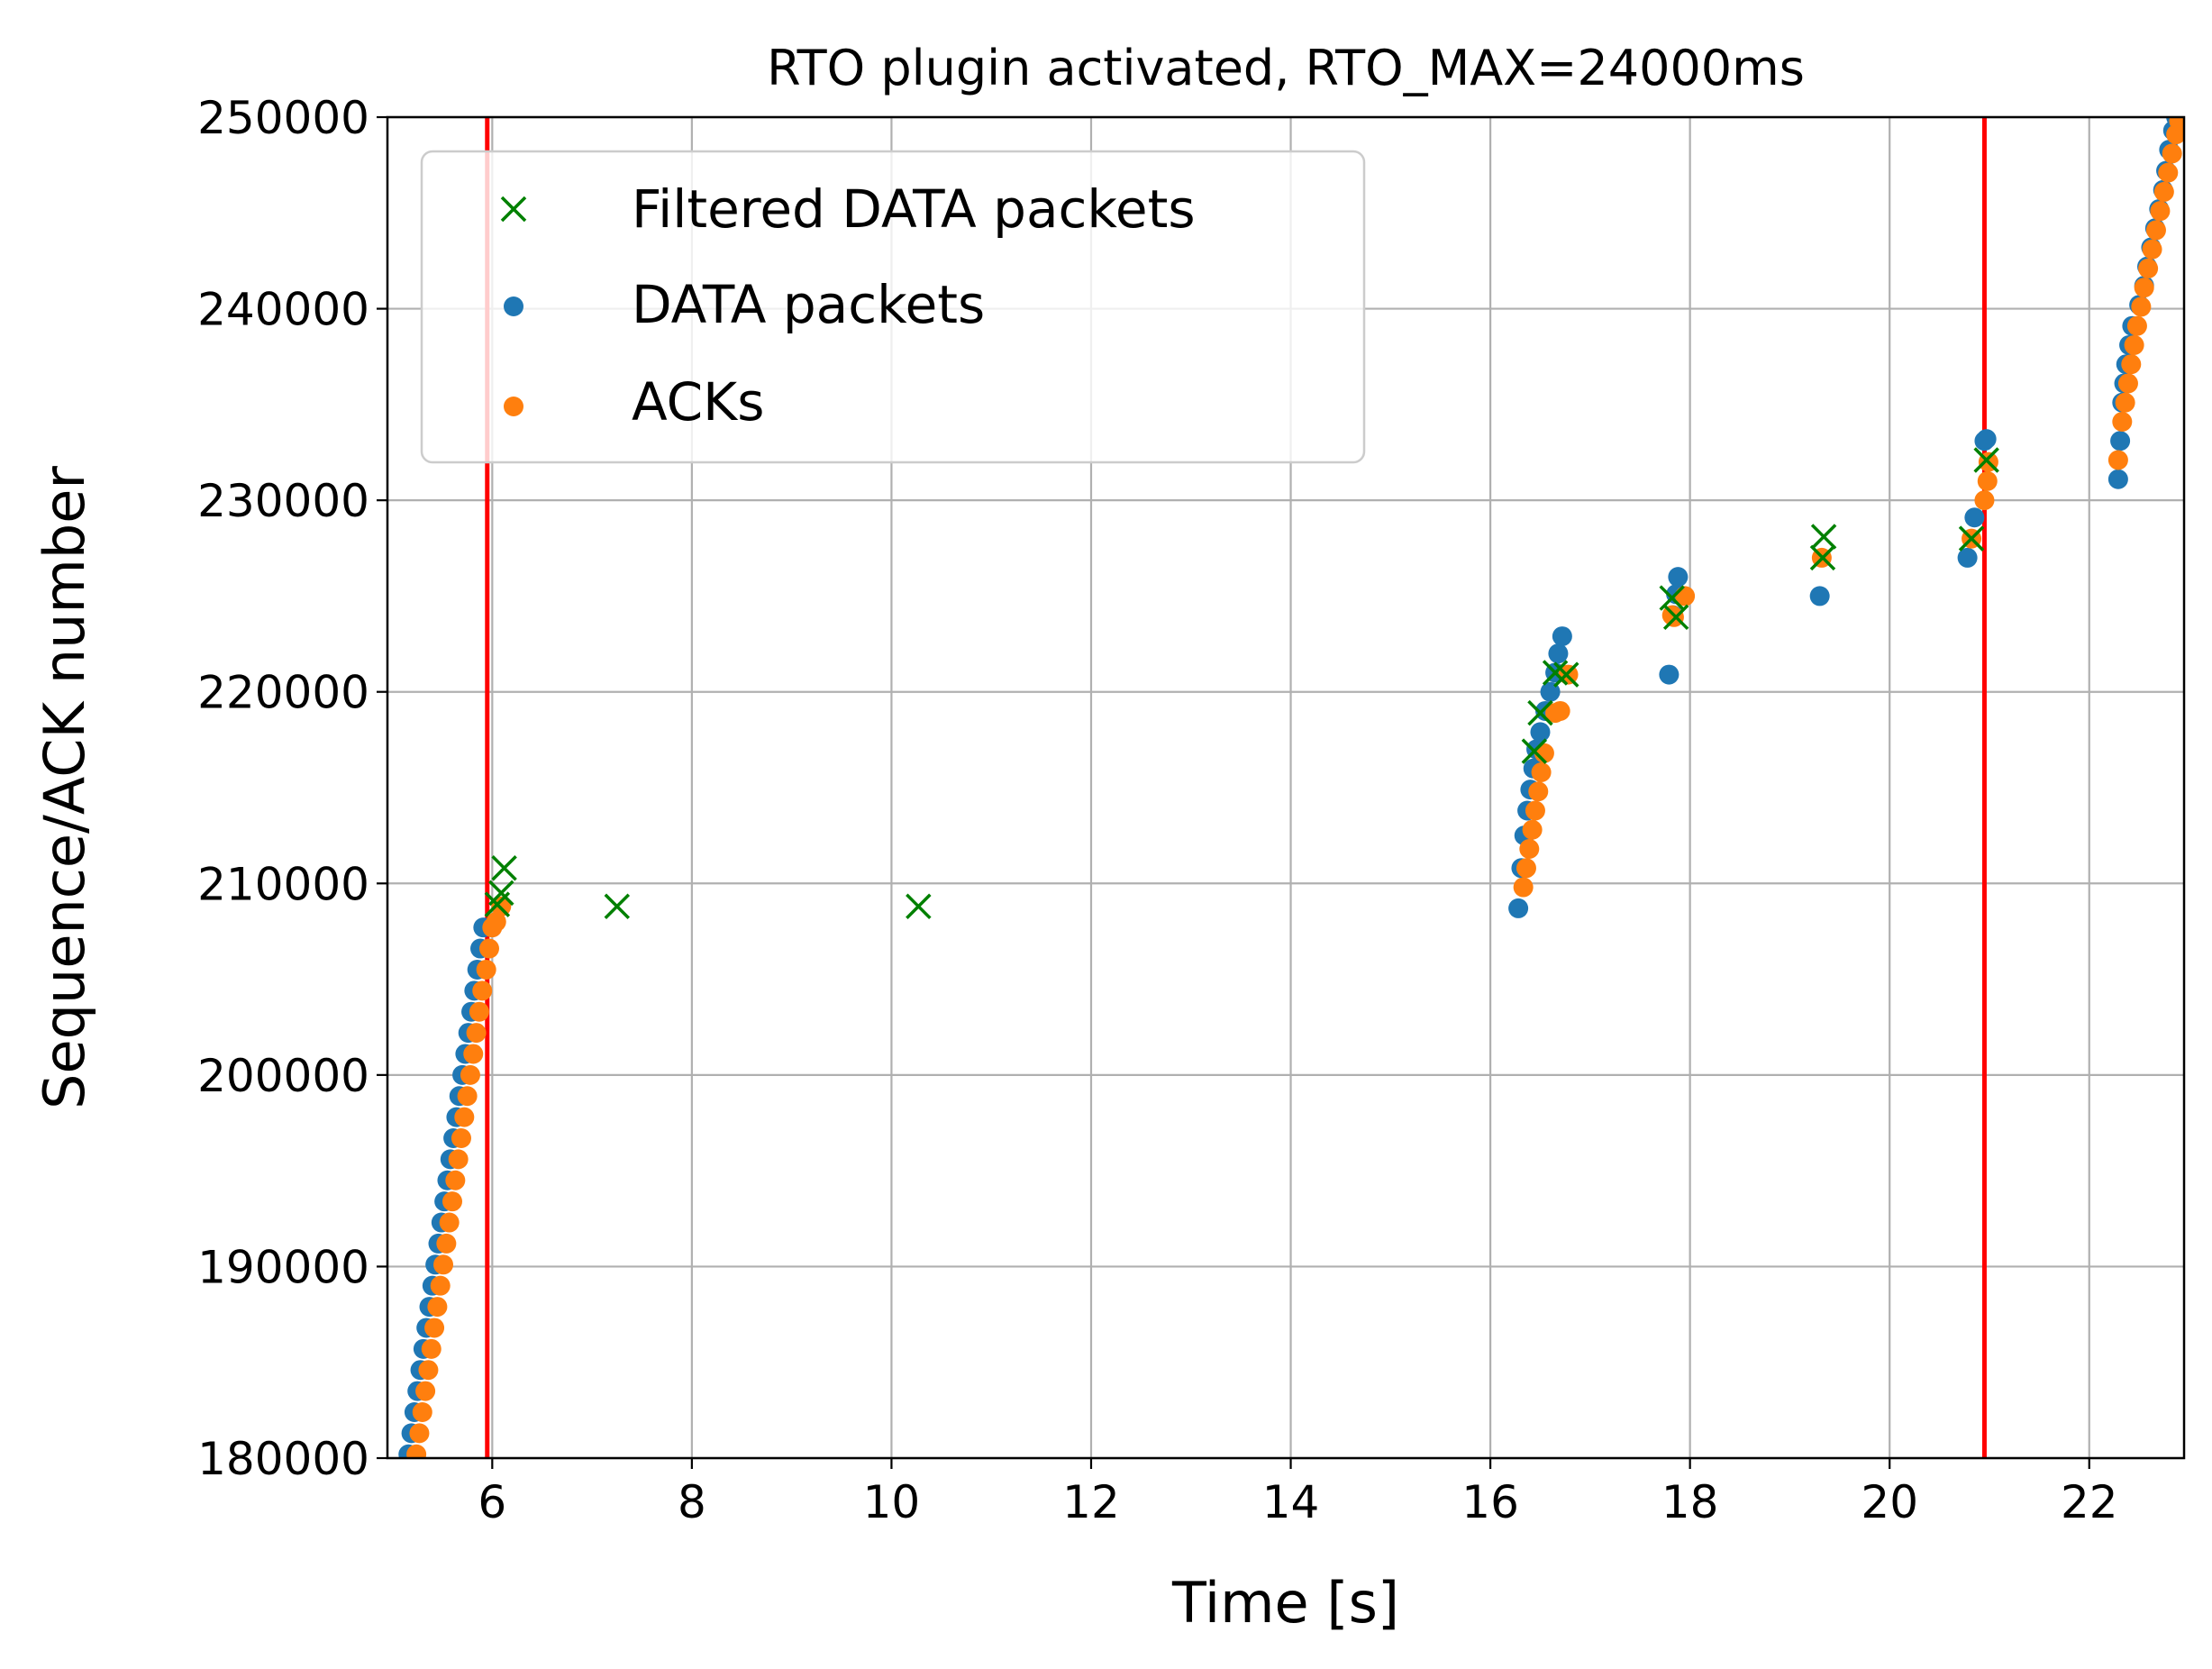 This screenshot has height=1669, width=2212. What do you see at coordinates (1091, 1502) in the screenshot?
I see `x-tick-label: 12` at bounding box center [1091, 1502].